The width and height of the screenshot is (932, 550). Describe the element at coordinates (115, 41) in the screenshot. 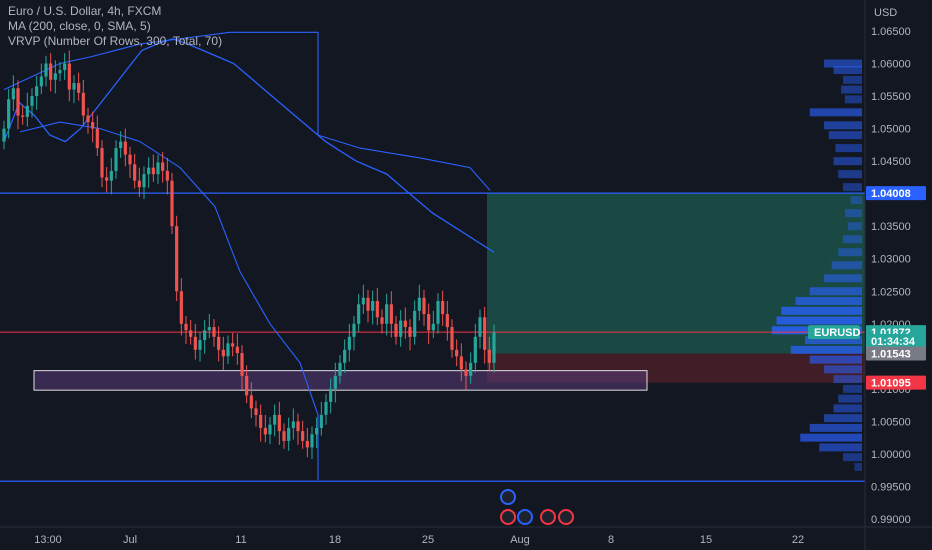

I see `vrvp-indicator-label: VRVP (Number Of Rows, 300, Total, 70)` at that location.